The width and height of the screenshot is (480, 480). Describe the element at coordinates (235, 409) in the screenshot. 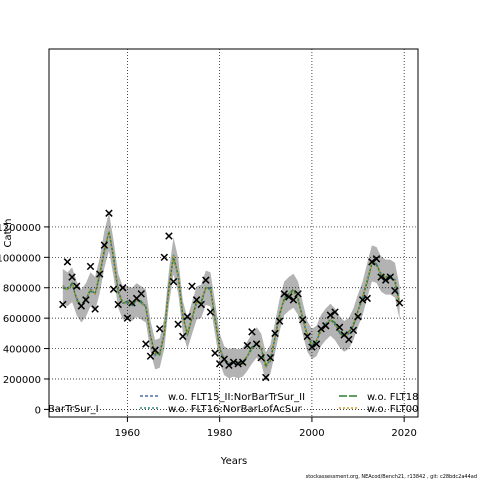

I see `legend-label-flt16: w.o. FLT16:NorBarLofAcSur` at that location.